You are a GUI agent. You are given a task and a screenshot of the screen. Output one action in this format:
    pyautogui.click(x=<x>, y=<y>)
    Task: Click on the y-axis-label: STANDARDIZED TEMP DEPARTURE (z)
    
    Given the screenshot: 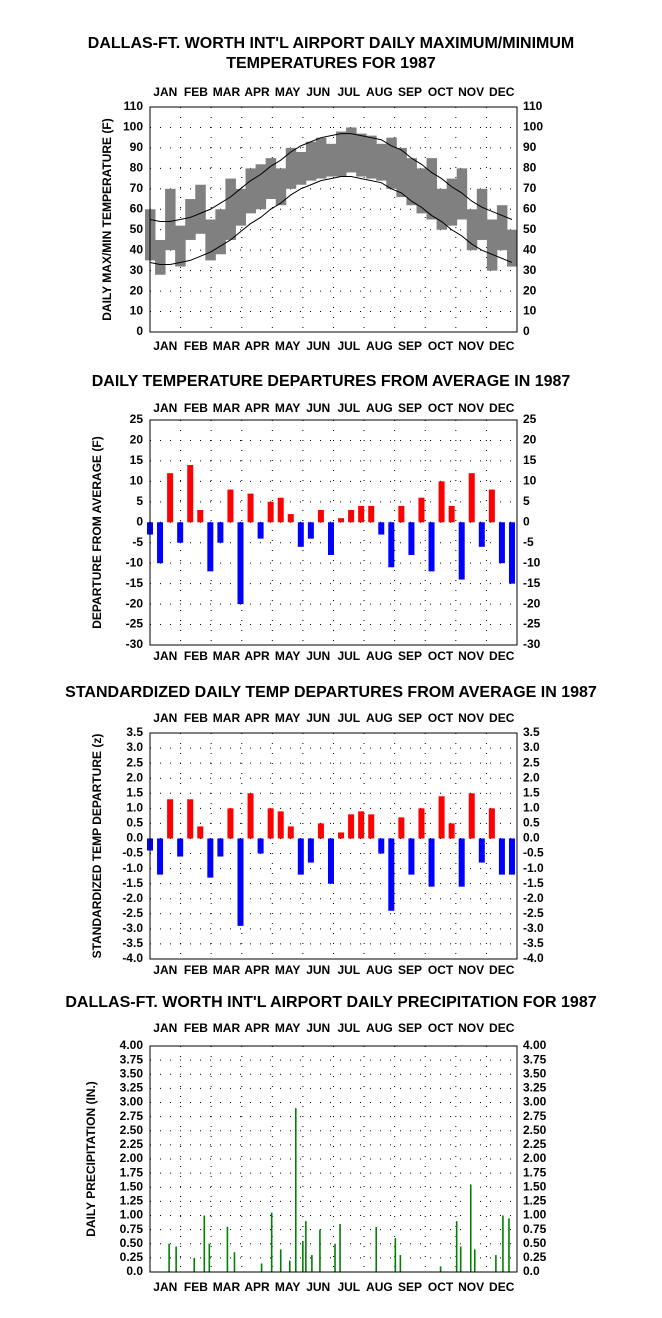 What is the action you would take?
    pyautogui.click(x=97, y=846)
    